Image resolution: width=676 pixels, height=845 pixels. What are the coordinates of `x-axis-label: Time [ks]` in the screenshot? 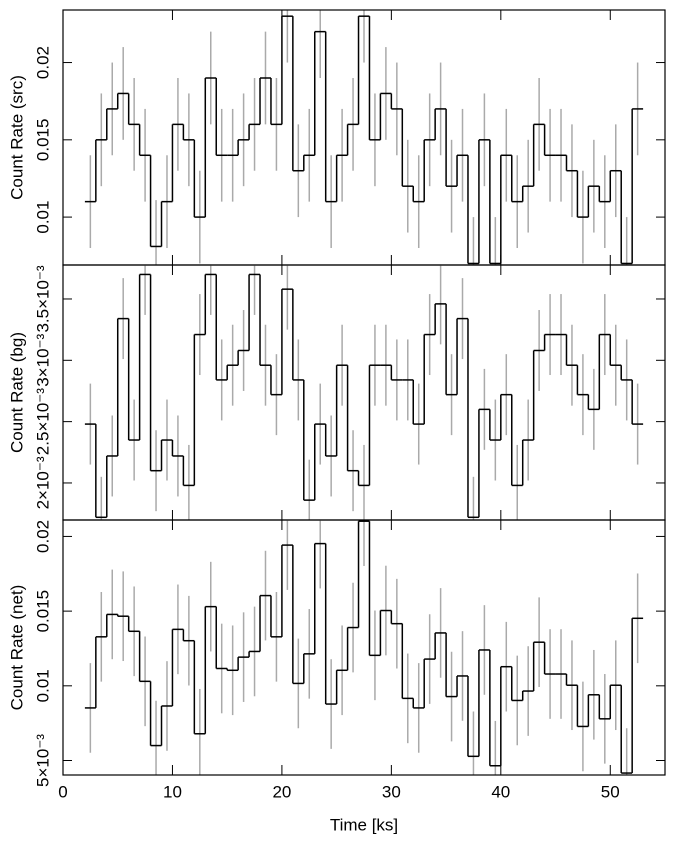 It's located at (364, 824).